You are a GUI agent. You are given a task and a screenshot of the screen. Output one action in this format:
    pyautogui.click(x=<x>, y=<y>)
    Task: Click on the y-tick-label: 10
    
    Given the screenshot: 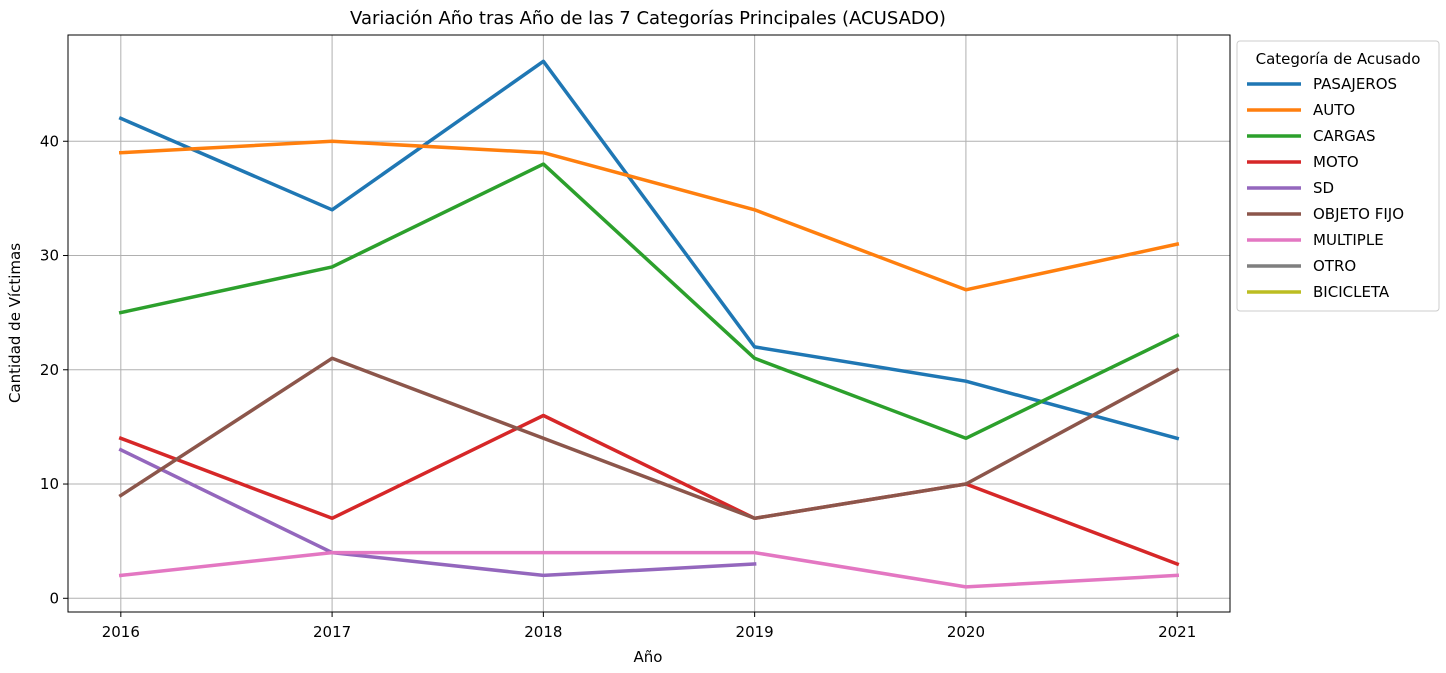 What is the action you would take?
    pyautogui.click(x=49, y=484)
    